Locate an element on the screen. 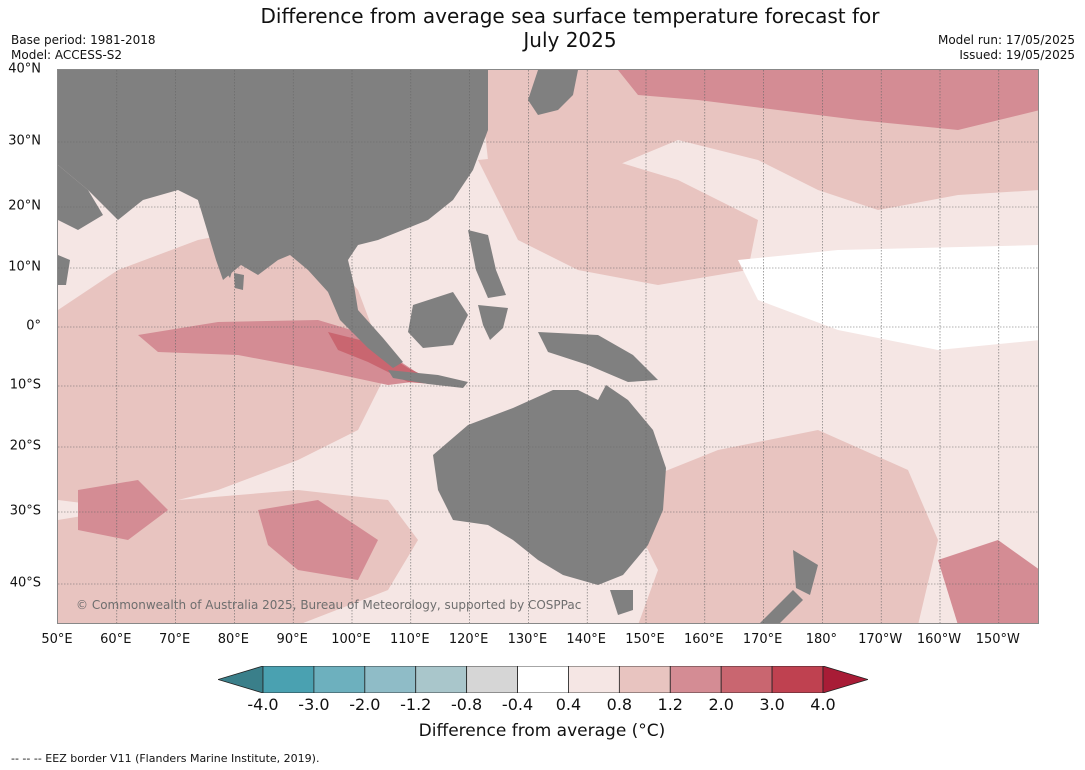 The image size is (1085, 770). issued-date: Issued: 19/05/2025 is located at coordinates (1017, 55).